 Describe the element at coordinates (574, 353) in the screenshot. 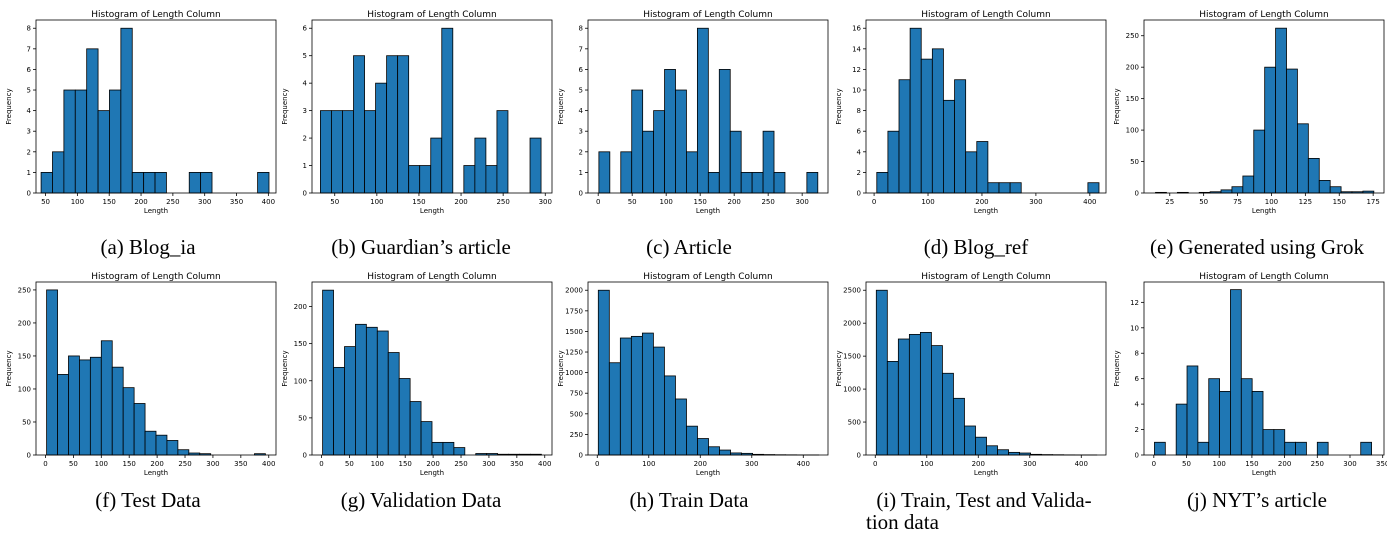

I see `y-tick-label: 1250` at that location.